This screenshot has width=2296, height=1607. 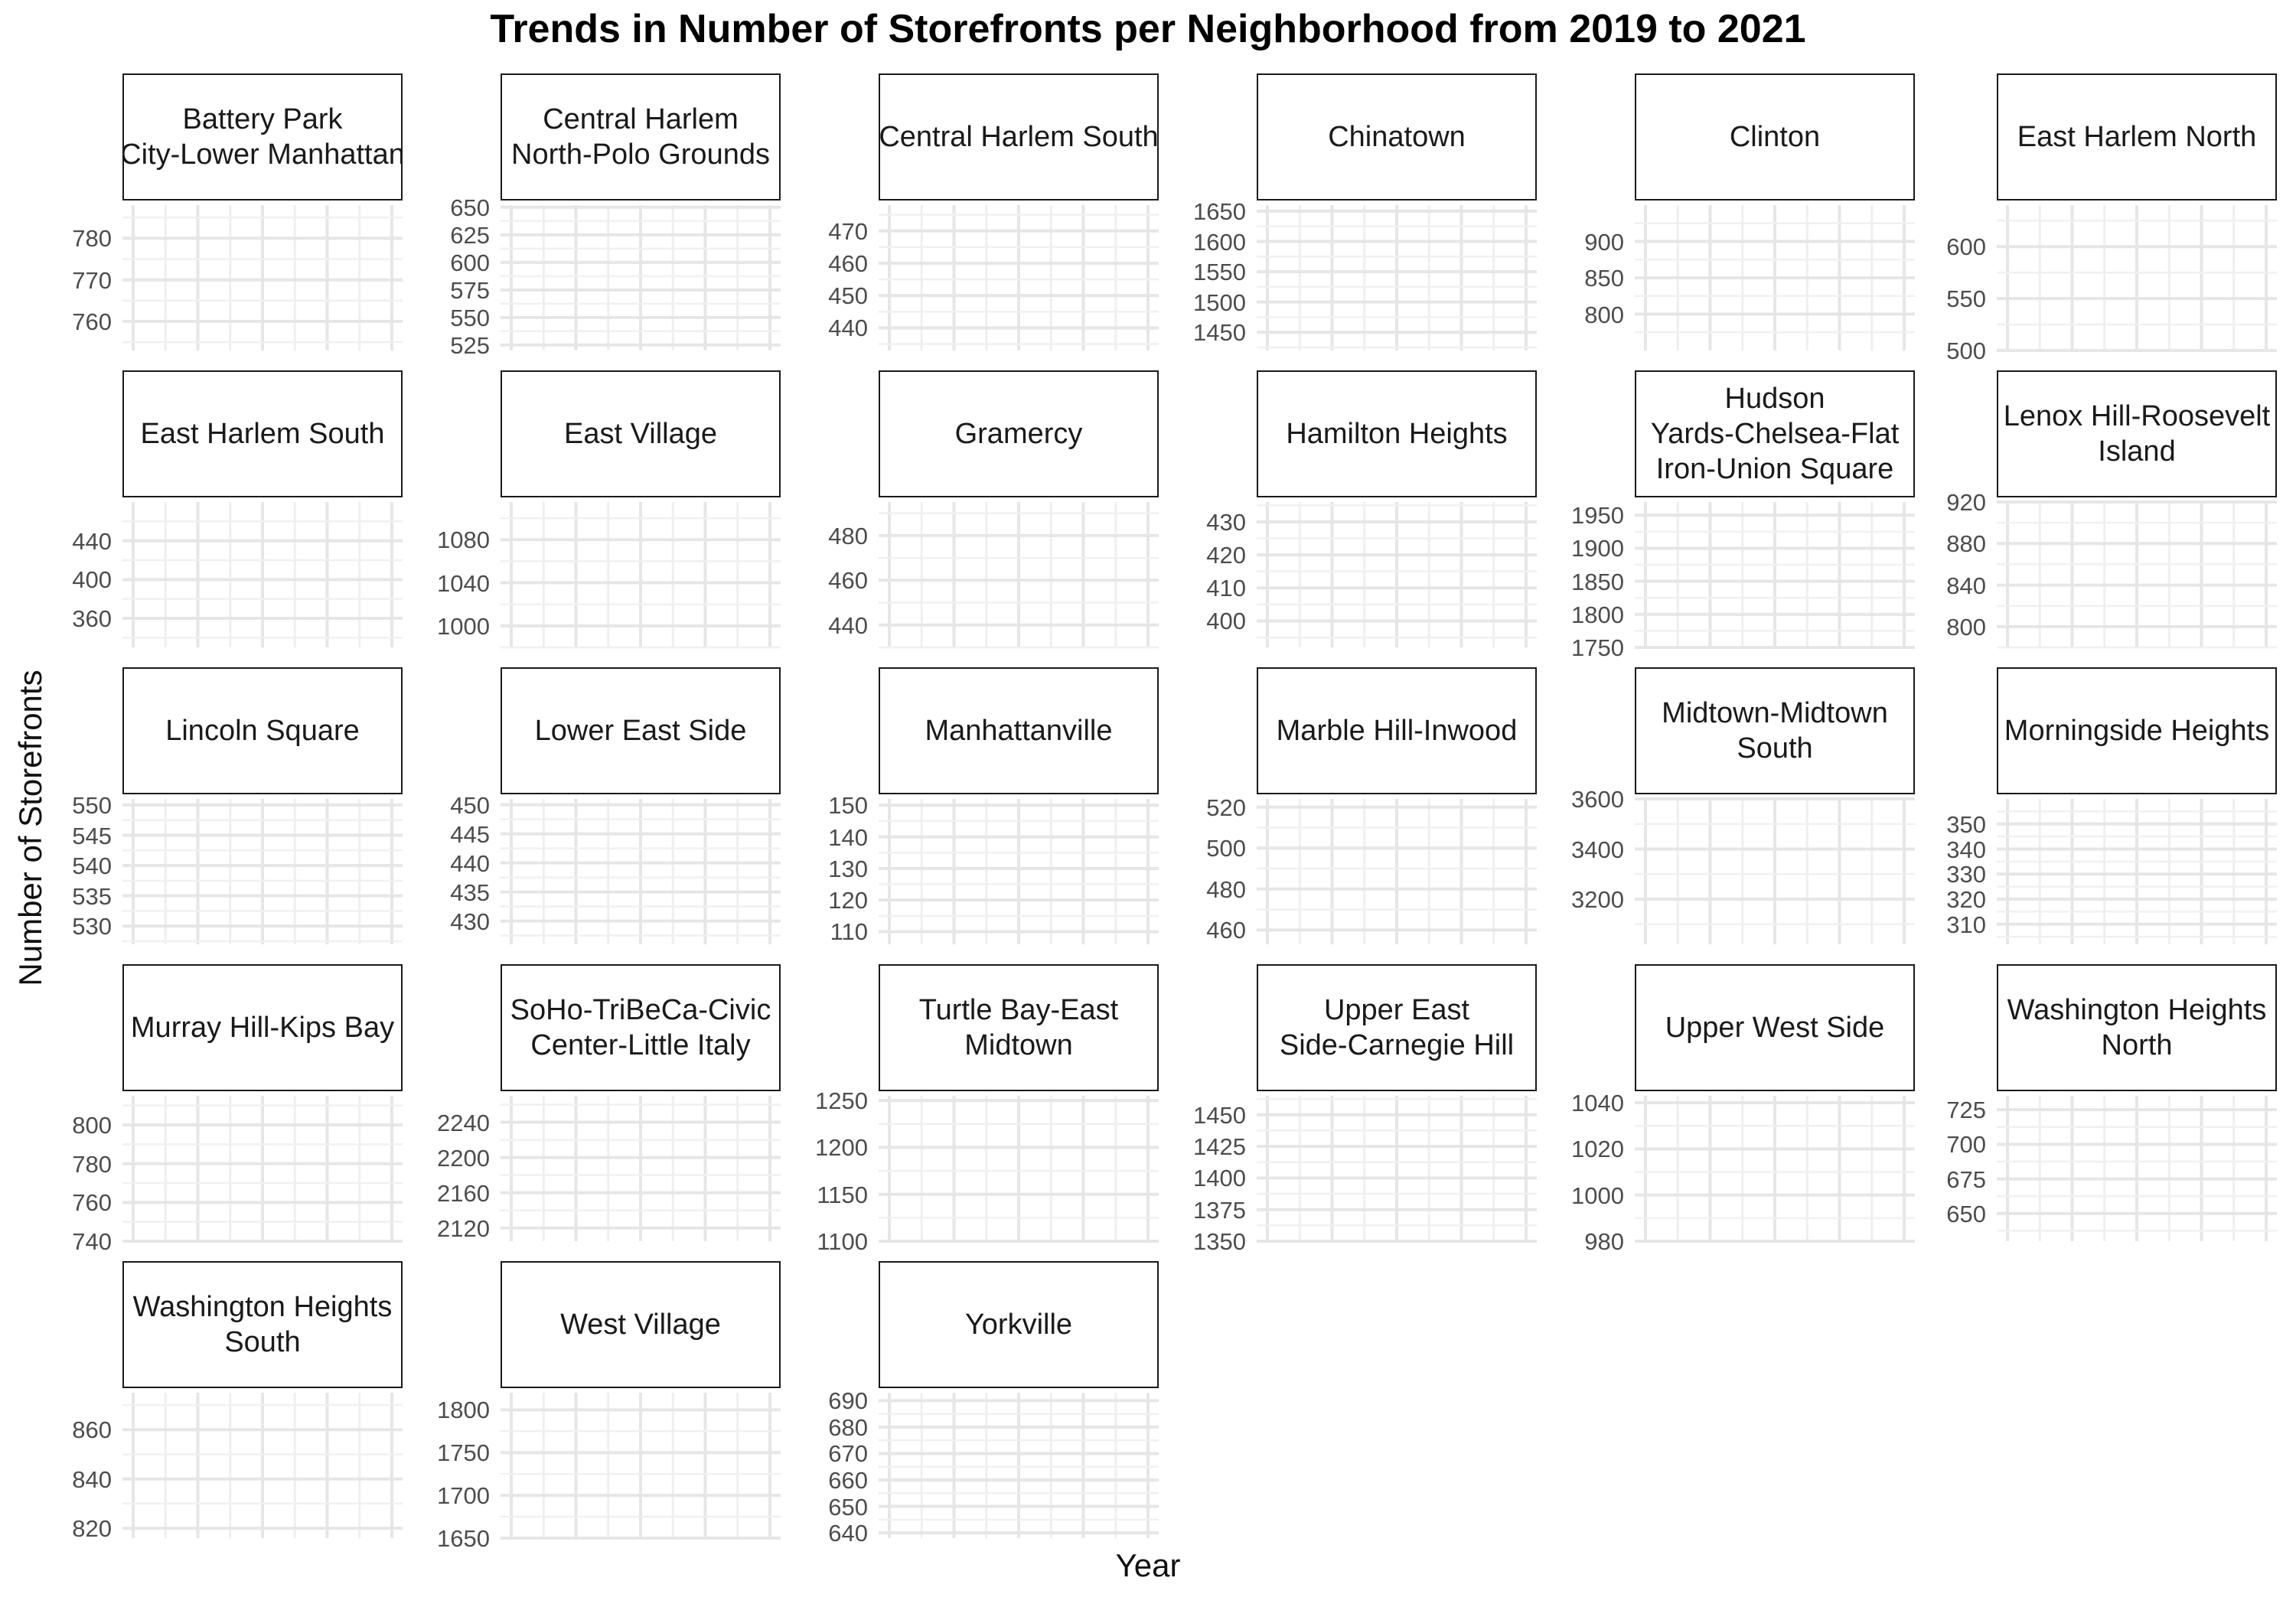 I want to click on y-tick-label: 920, so click(x=1966, y=502).